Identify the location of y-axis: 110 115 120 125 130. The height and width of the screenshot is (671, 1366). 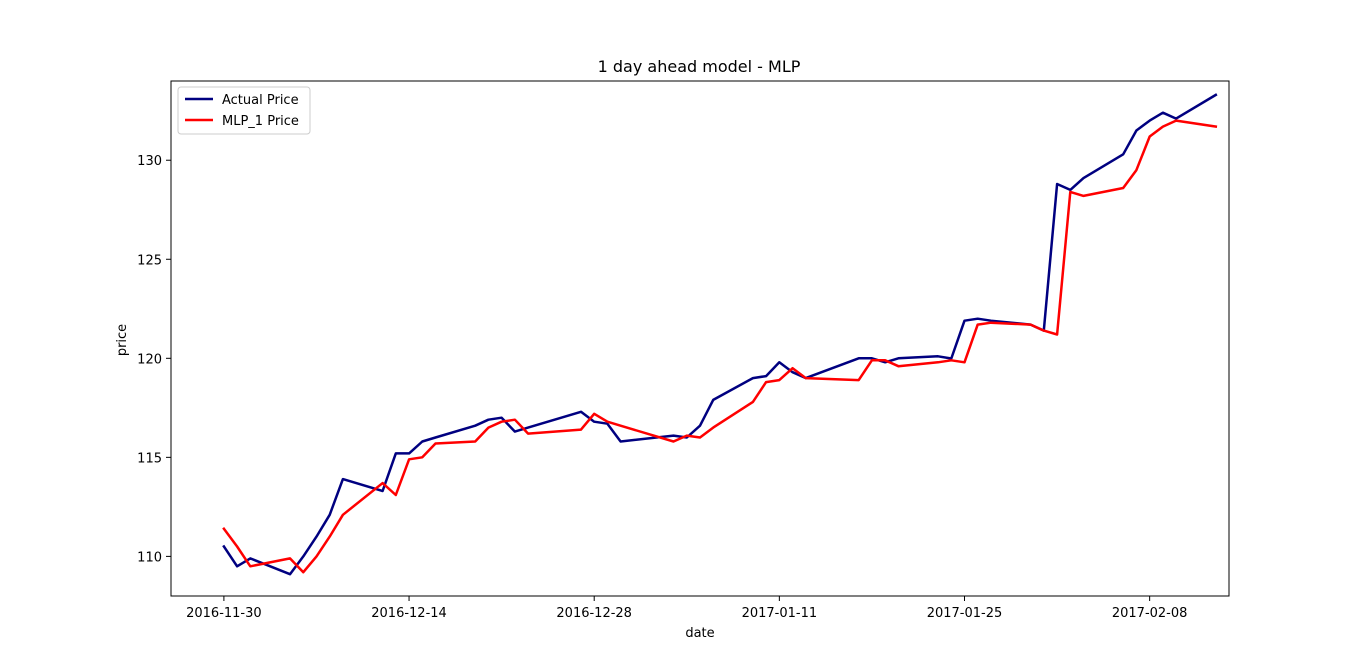
(154, 359).